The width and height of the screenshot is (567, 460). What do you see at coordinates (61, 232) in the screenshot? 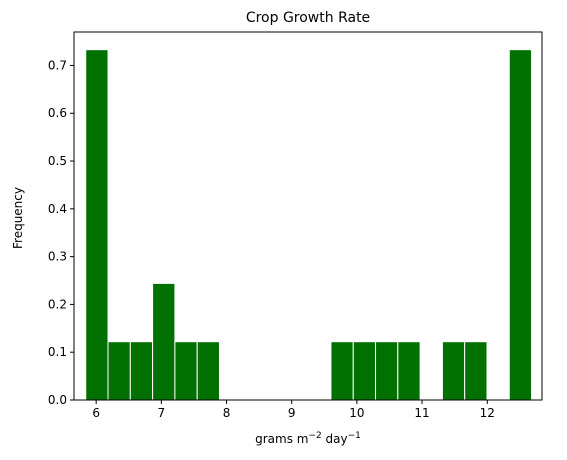
I see `y-axis-ticks: 0.0 0.1 0.2 0.3 0.4 0.5 0.6 0.7` at bounding box center [61, 232].